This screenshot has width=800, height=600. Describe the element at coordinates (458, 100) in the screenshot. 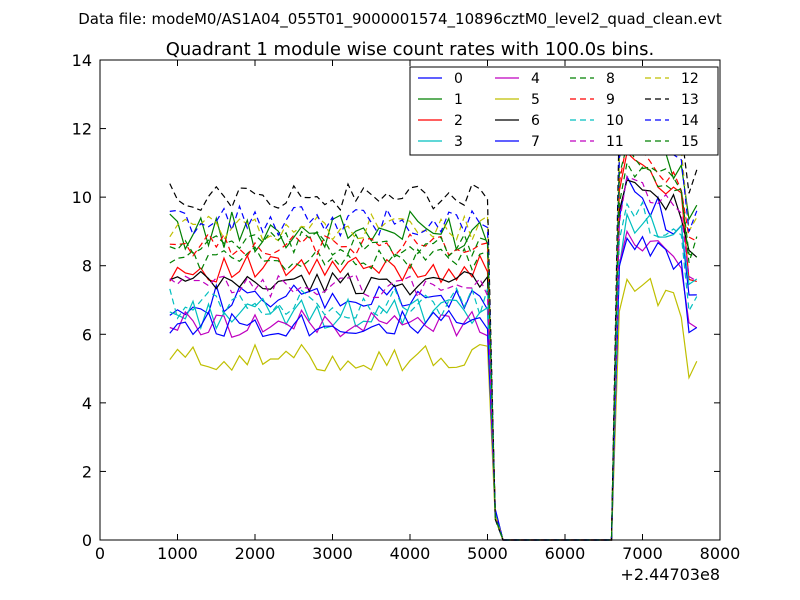

I see `legend-label-1: 1` at that location.